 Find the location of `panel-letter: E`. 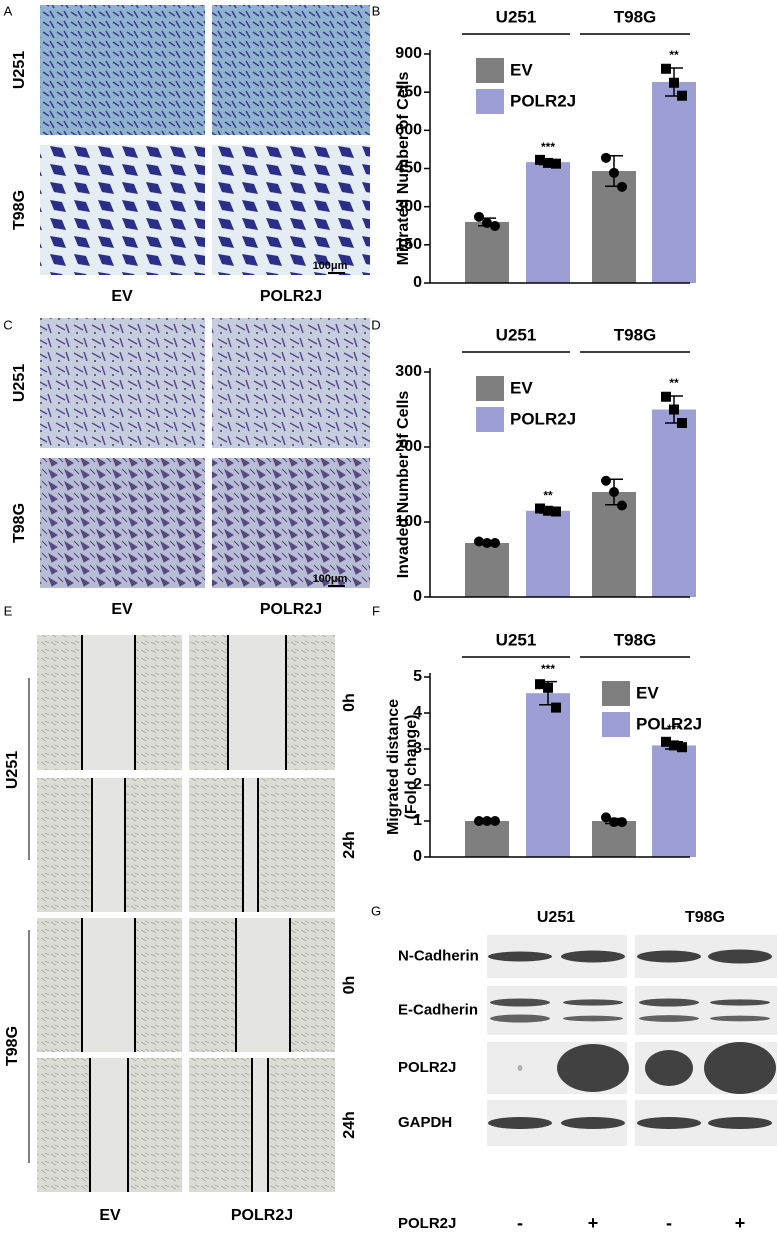

panel-letter: E is located at coordinates (8, 610).